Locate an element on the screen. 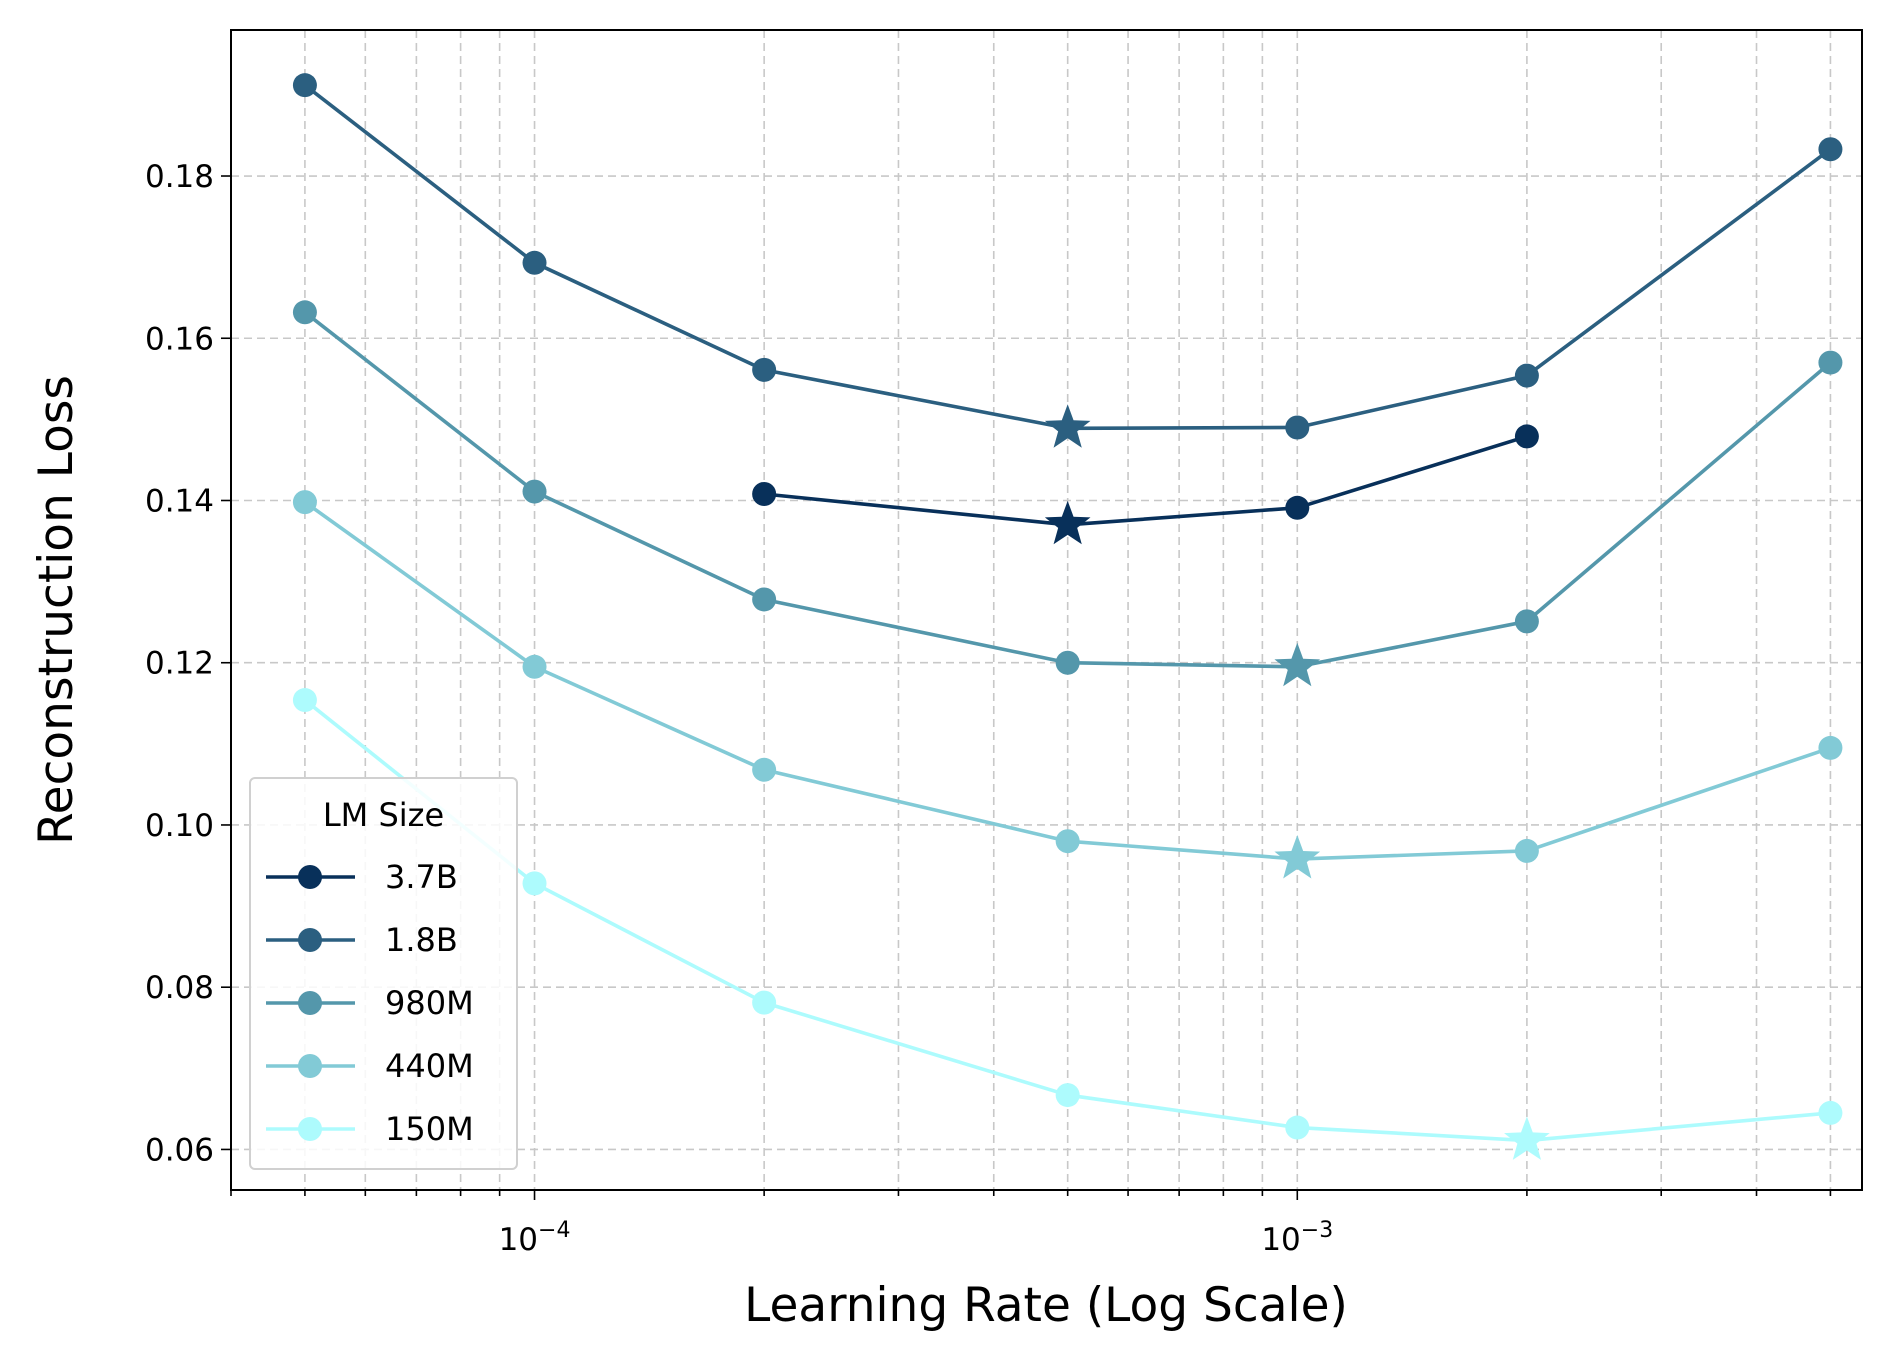 The height and width of the screenshot is (1363, 1886). legend-label: 1.8B is located at coordinates (421, 940).